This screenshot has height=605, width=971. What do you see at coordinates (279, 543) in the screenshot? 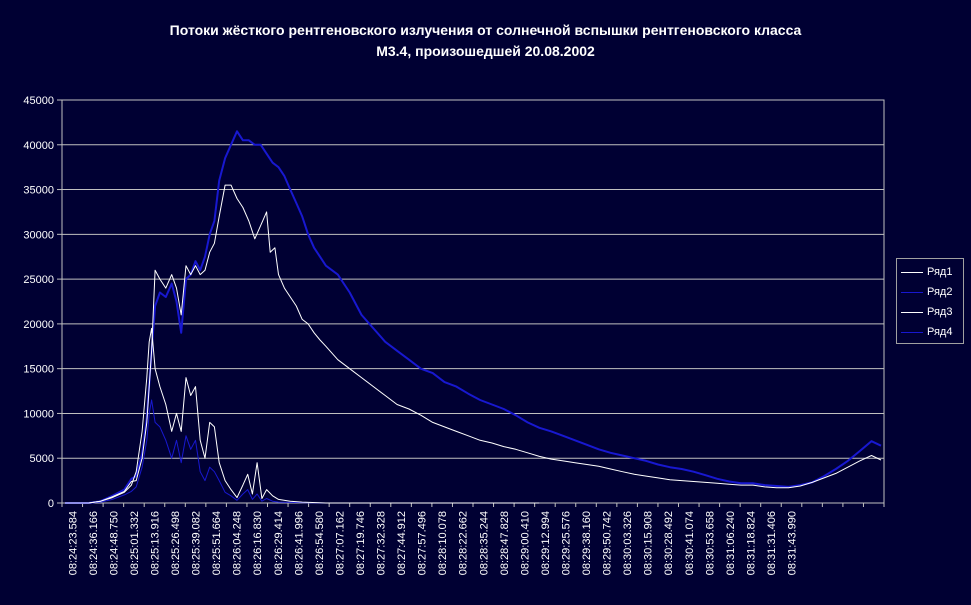
I see `x-tick-label: 08:26:29.414` at bounding box center [279, 543].